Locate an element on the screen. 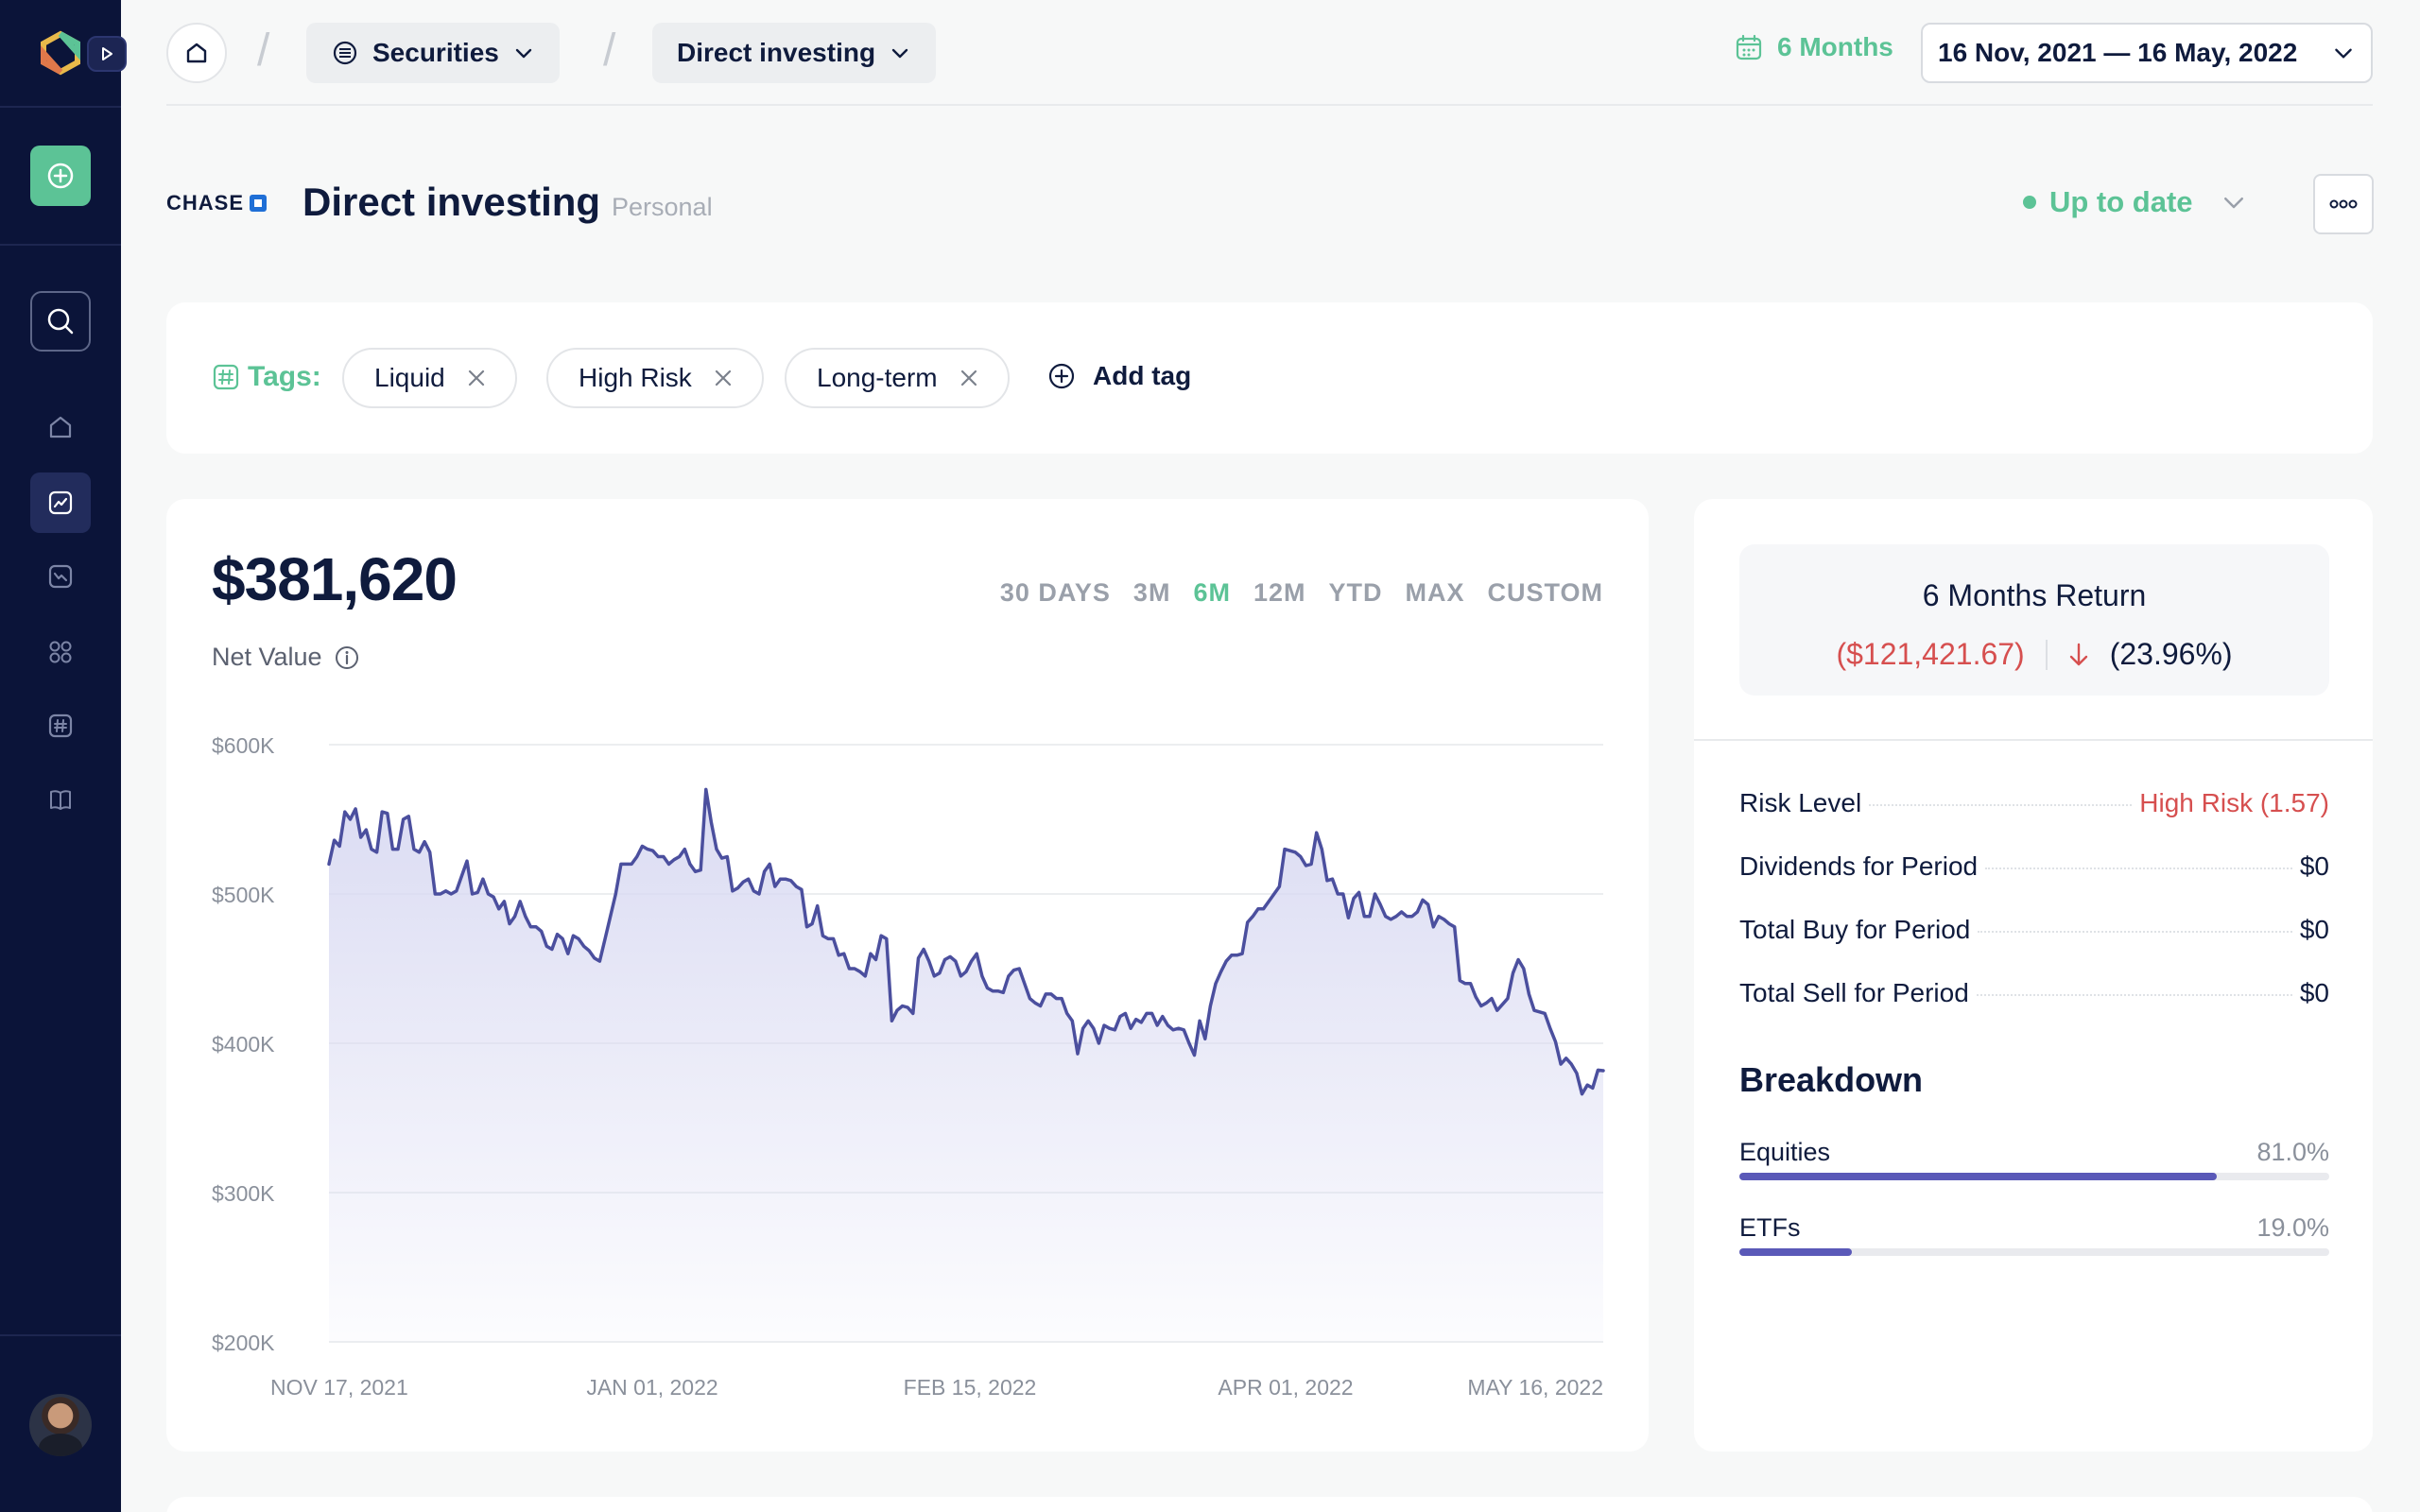 The width and height of the screenshot is (2420, 1512). y-tick-label: $300K is located at coordinates (243, 1193).